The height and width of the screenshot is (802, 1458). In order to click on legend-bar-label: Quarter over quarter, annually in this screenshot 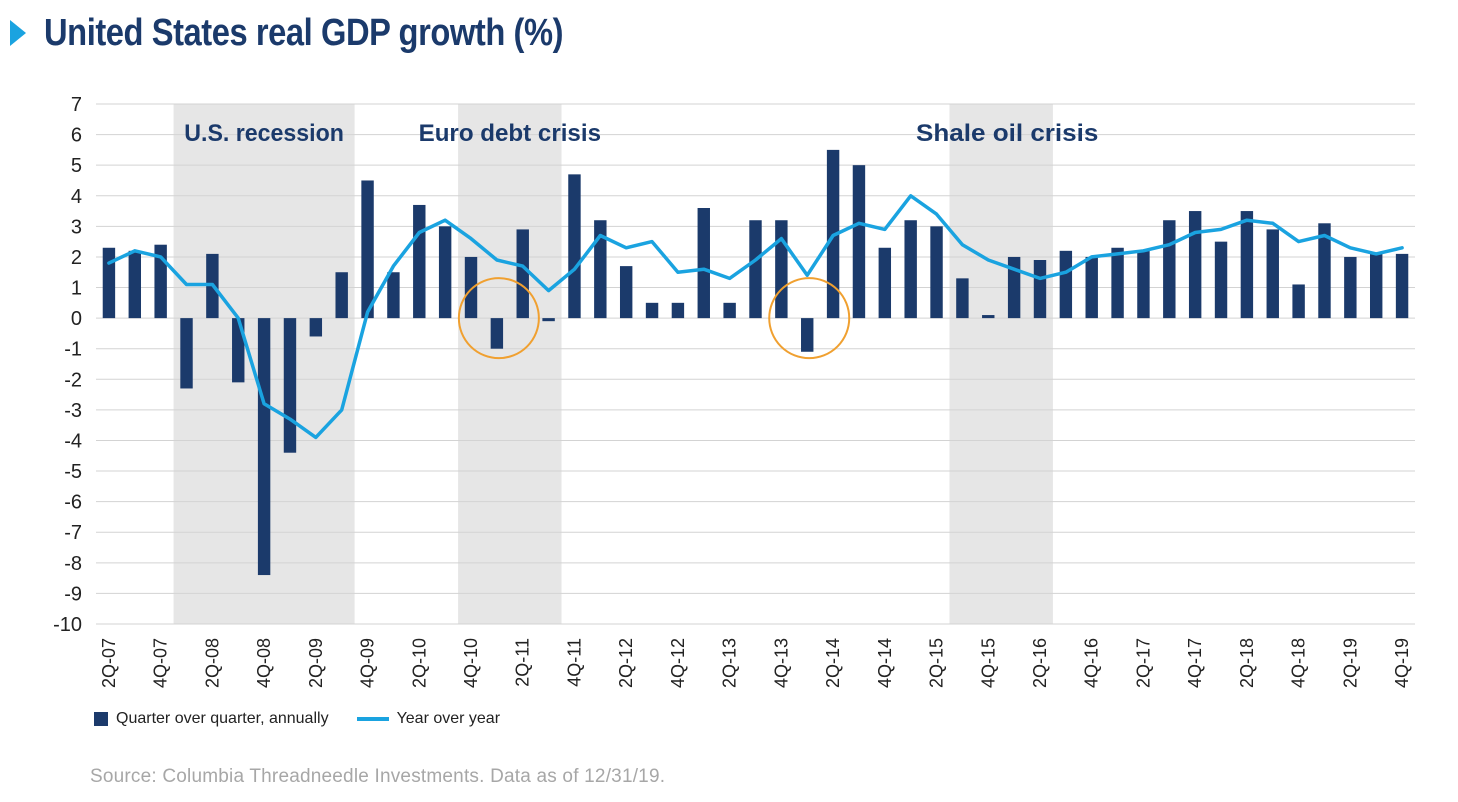, I will do `click(222, 718)`.